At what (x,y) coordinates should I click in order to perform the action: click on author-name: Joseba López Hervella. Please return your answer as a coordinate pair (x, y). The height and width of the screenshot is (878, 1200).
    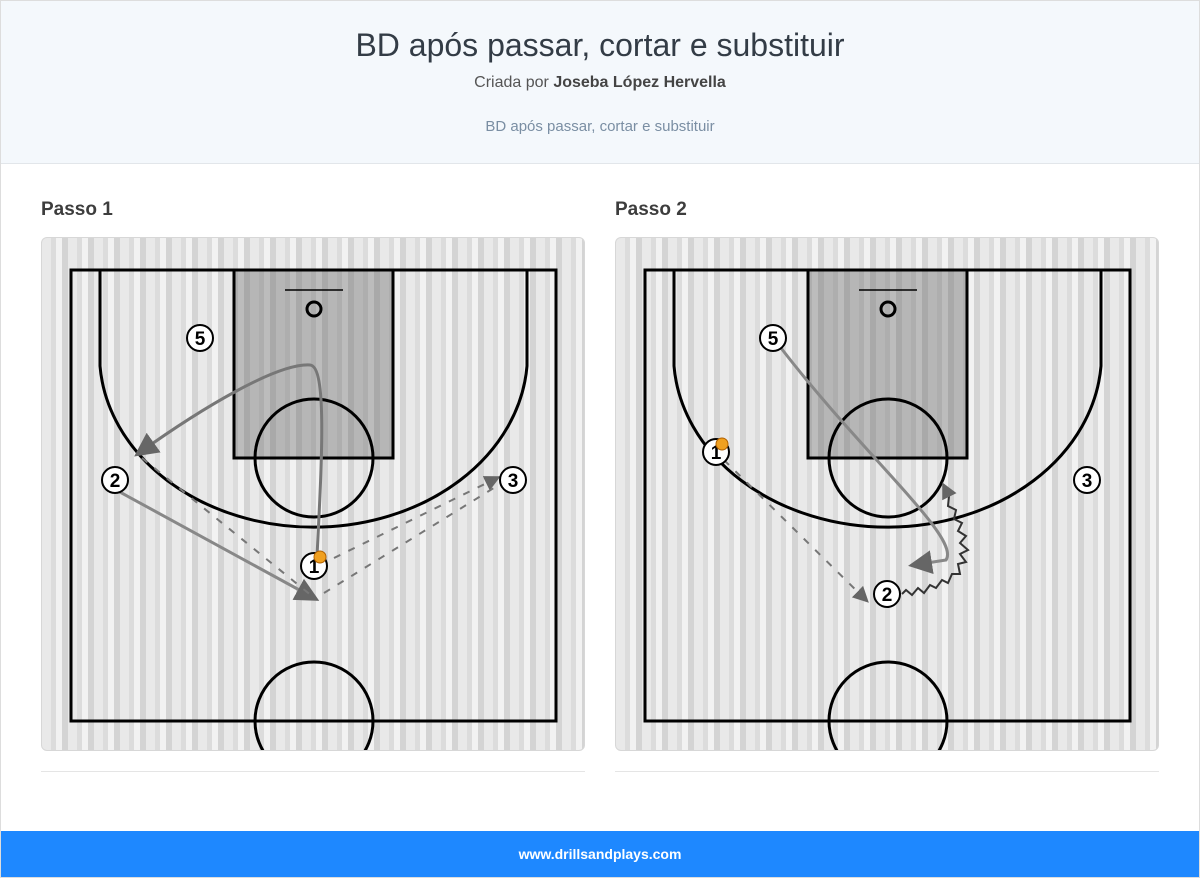
    Looking at the image, I should click on (639, 82).